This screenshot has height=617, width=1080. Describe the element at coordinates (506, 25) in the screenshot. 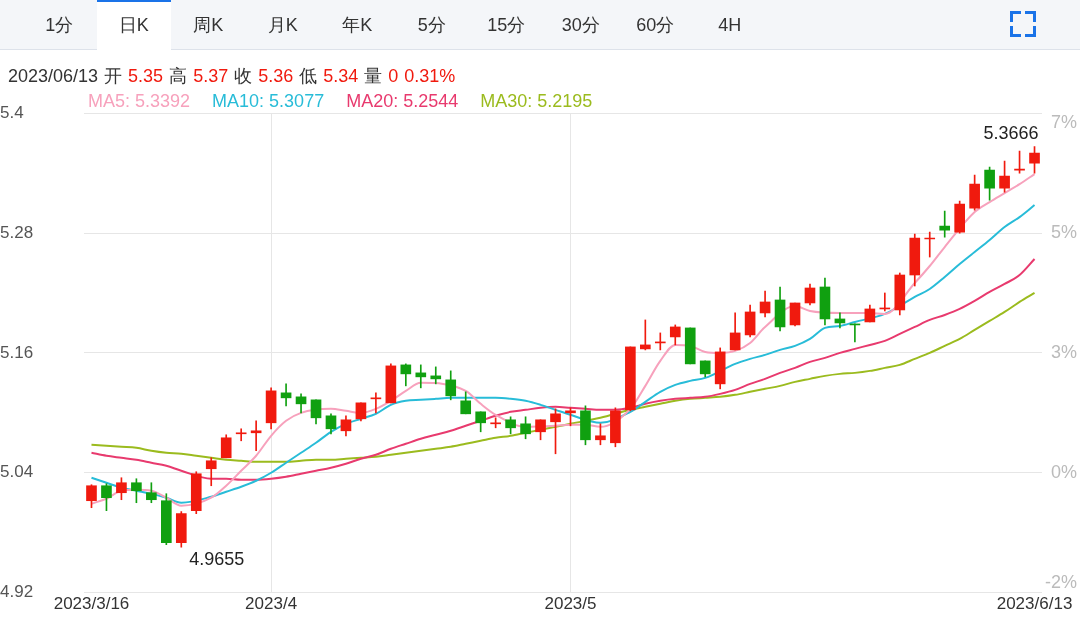

I see `text: 15分` at that location.